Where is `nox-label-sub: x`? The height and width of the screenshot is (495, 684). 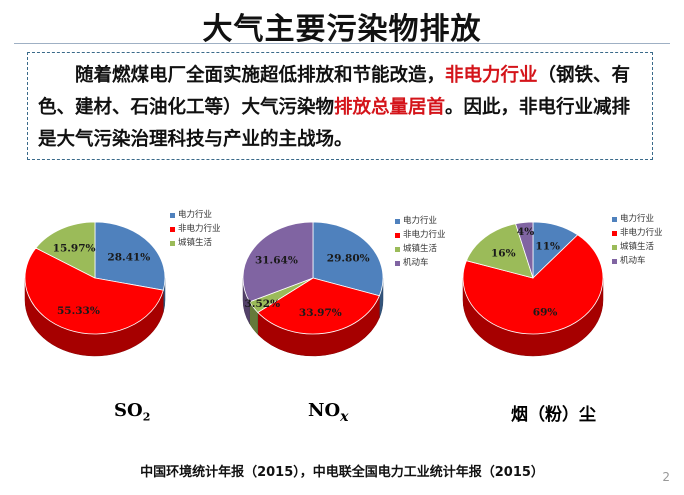 nox-label-sub: x is located at coordinates (344, 416).